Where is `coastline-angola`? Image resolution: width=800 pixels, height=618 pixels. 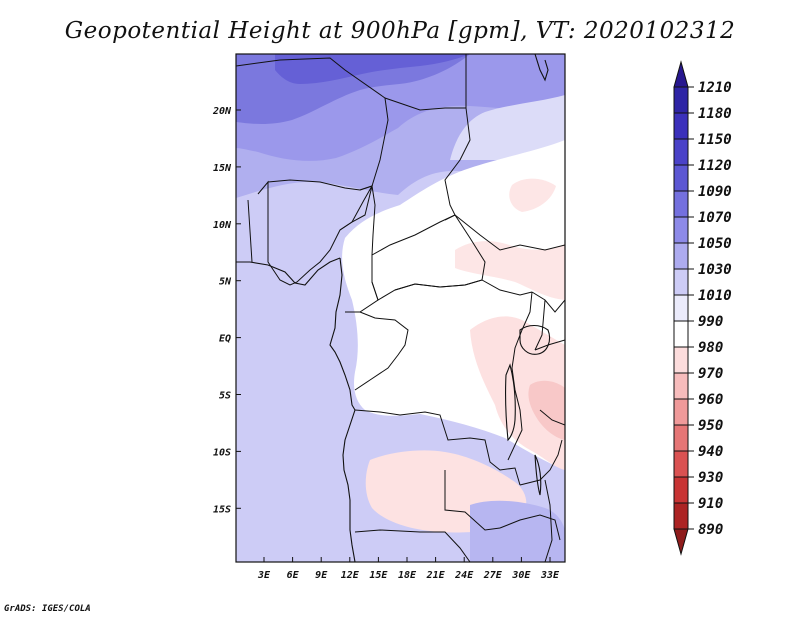
coastline-angola is located at coordinates (349, 485).